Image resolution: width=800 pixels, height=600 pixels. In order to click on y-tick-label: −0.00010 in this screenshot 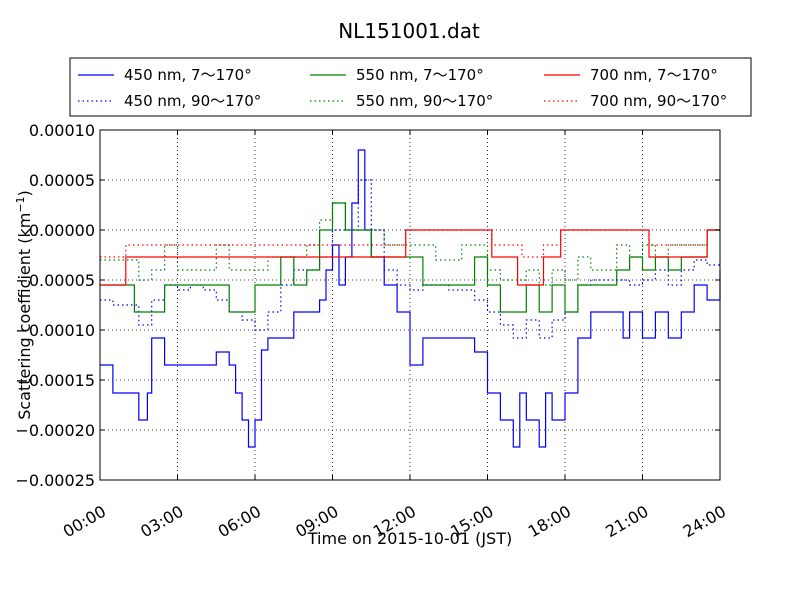, I will do `click(55, 330)`.